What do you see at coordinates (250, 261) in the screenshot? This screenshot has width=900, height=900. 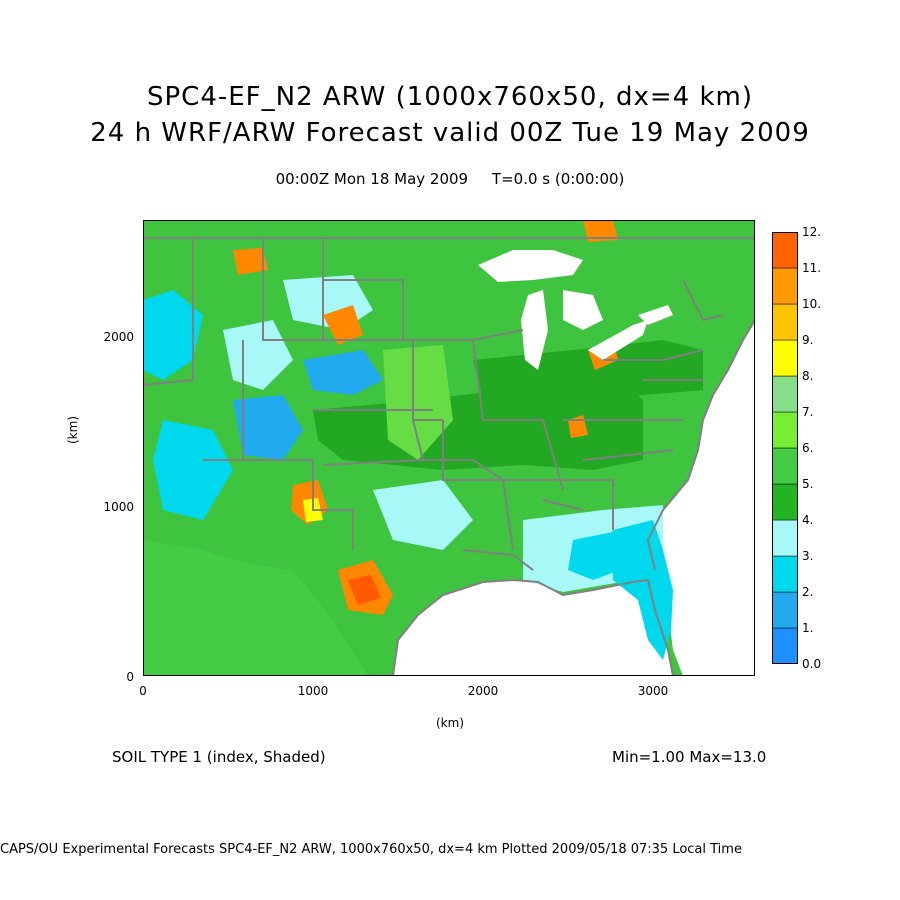 I see `montana-orange` at bounding box center [250, 261].